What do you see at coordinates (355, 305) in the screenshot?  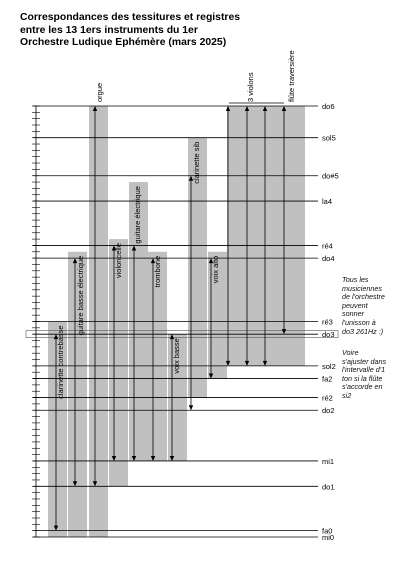 I see `unison-note-line: peuvent` at bounding box center [355, 305].